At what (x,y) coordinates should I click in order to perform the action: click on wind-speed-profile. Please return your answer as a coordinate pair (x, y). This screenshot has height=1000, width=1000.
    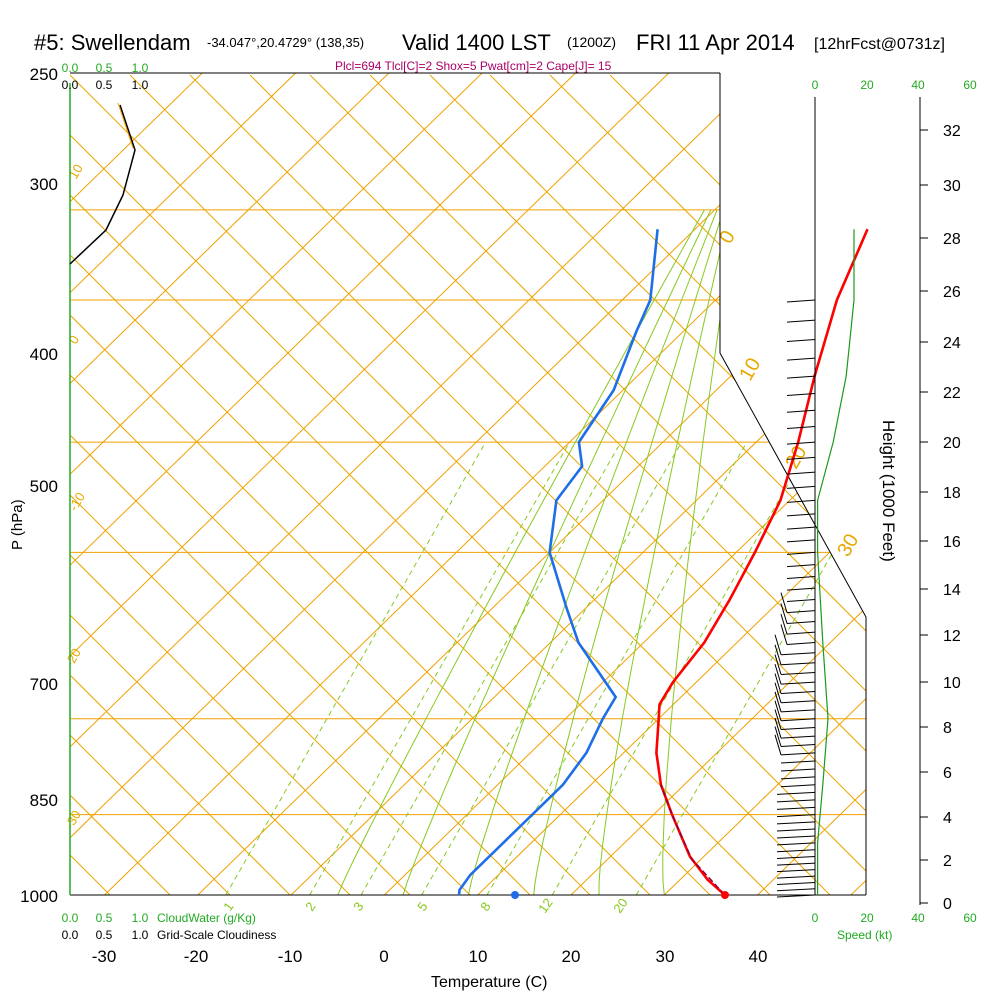
    Looking at the image, I should click on (835, 562).